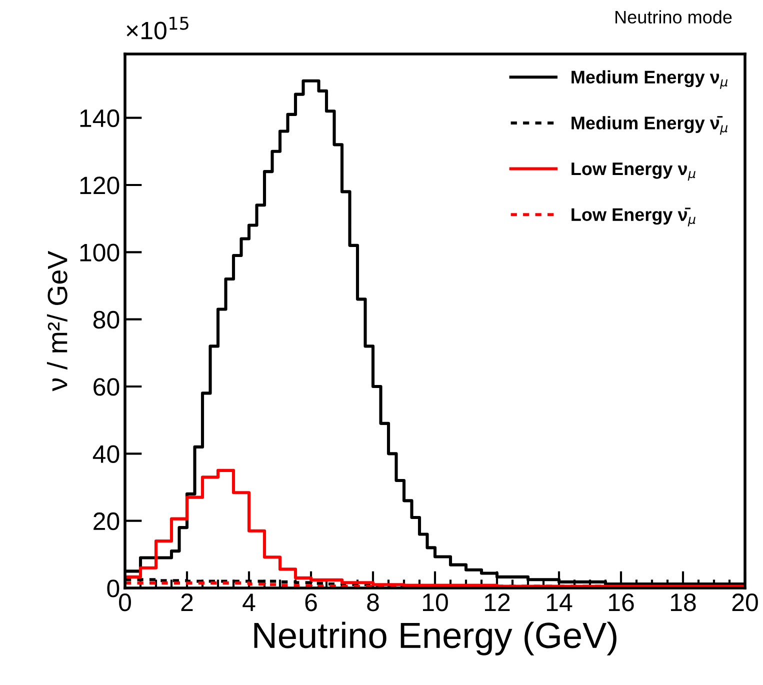 The height and width of the screenshot is (685, 763). I want to click on x-tick-label: 6, so click(311, 603).